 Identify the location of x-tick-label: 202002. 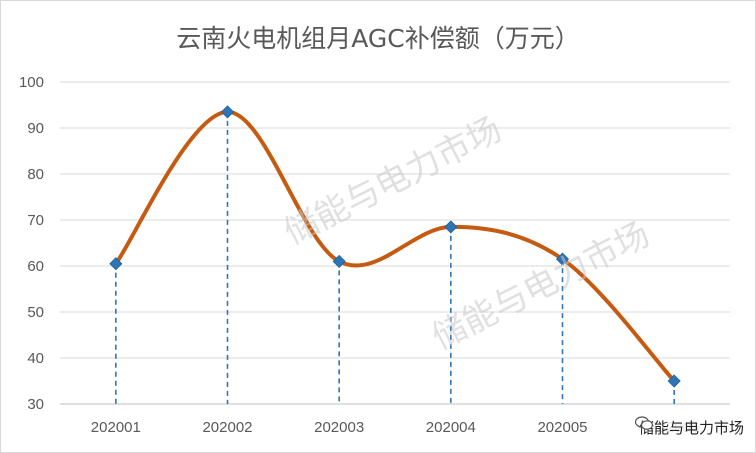
(227, 427).